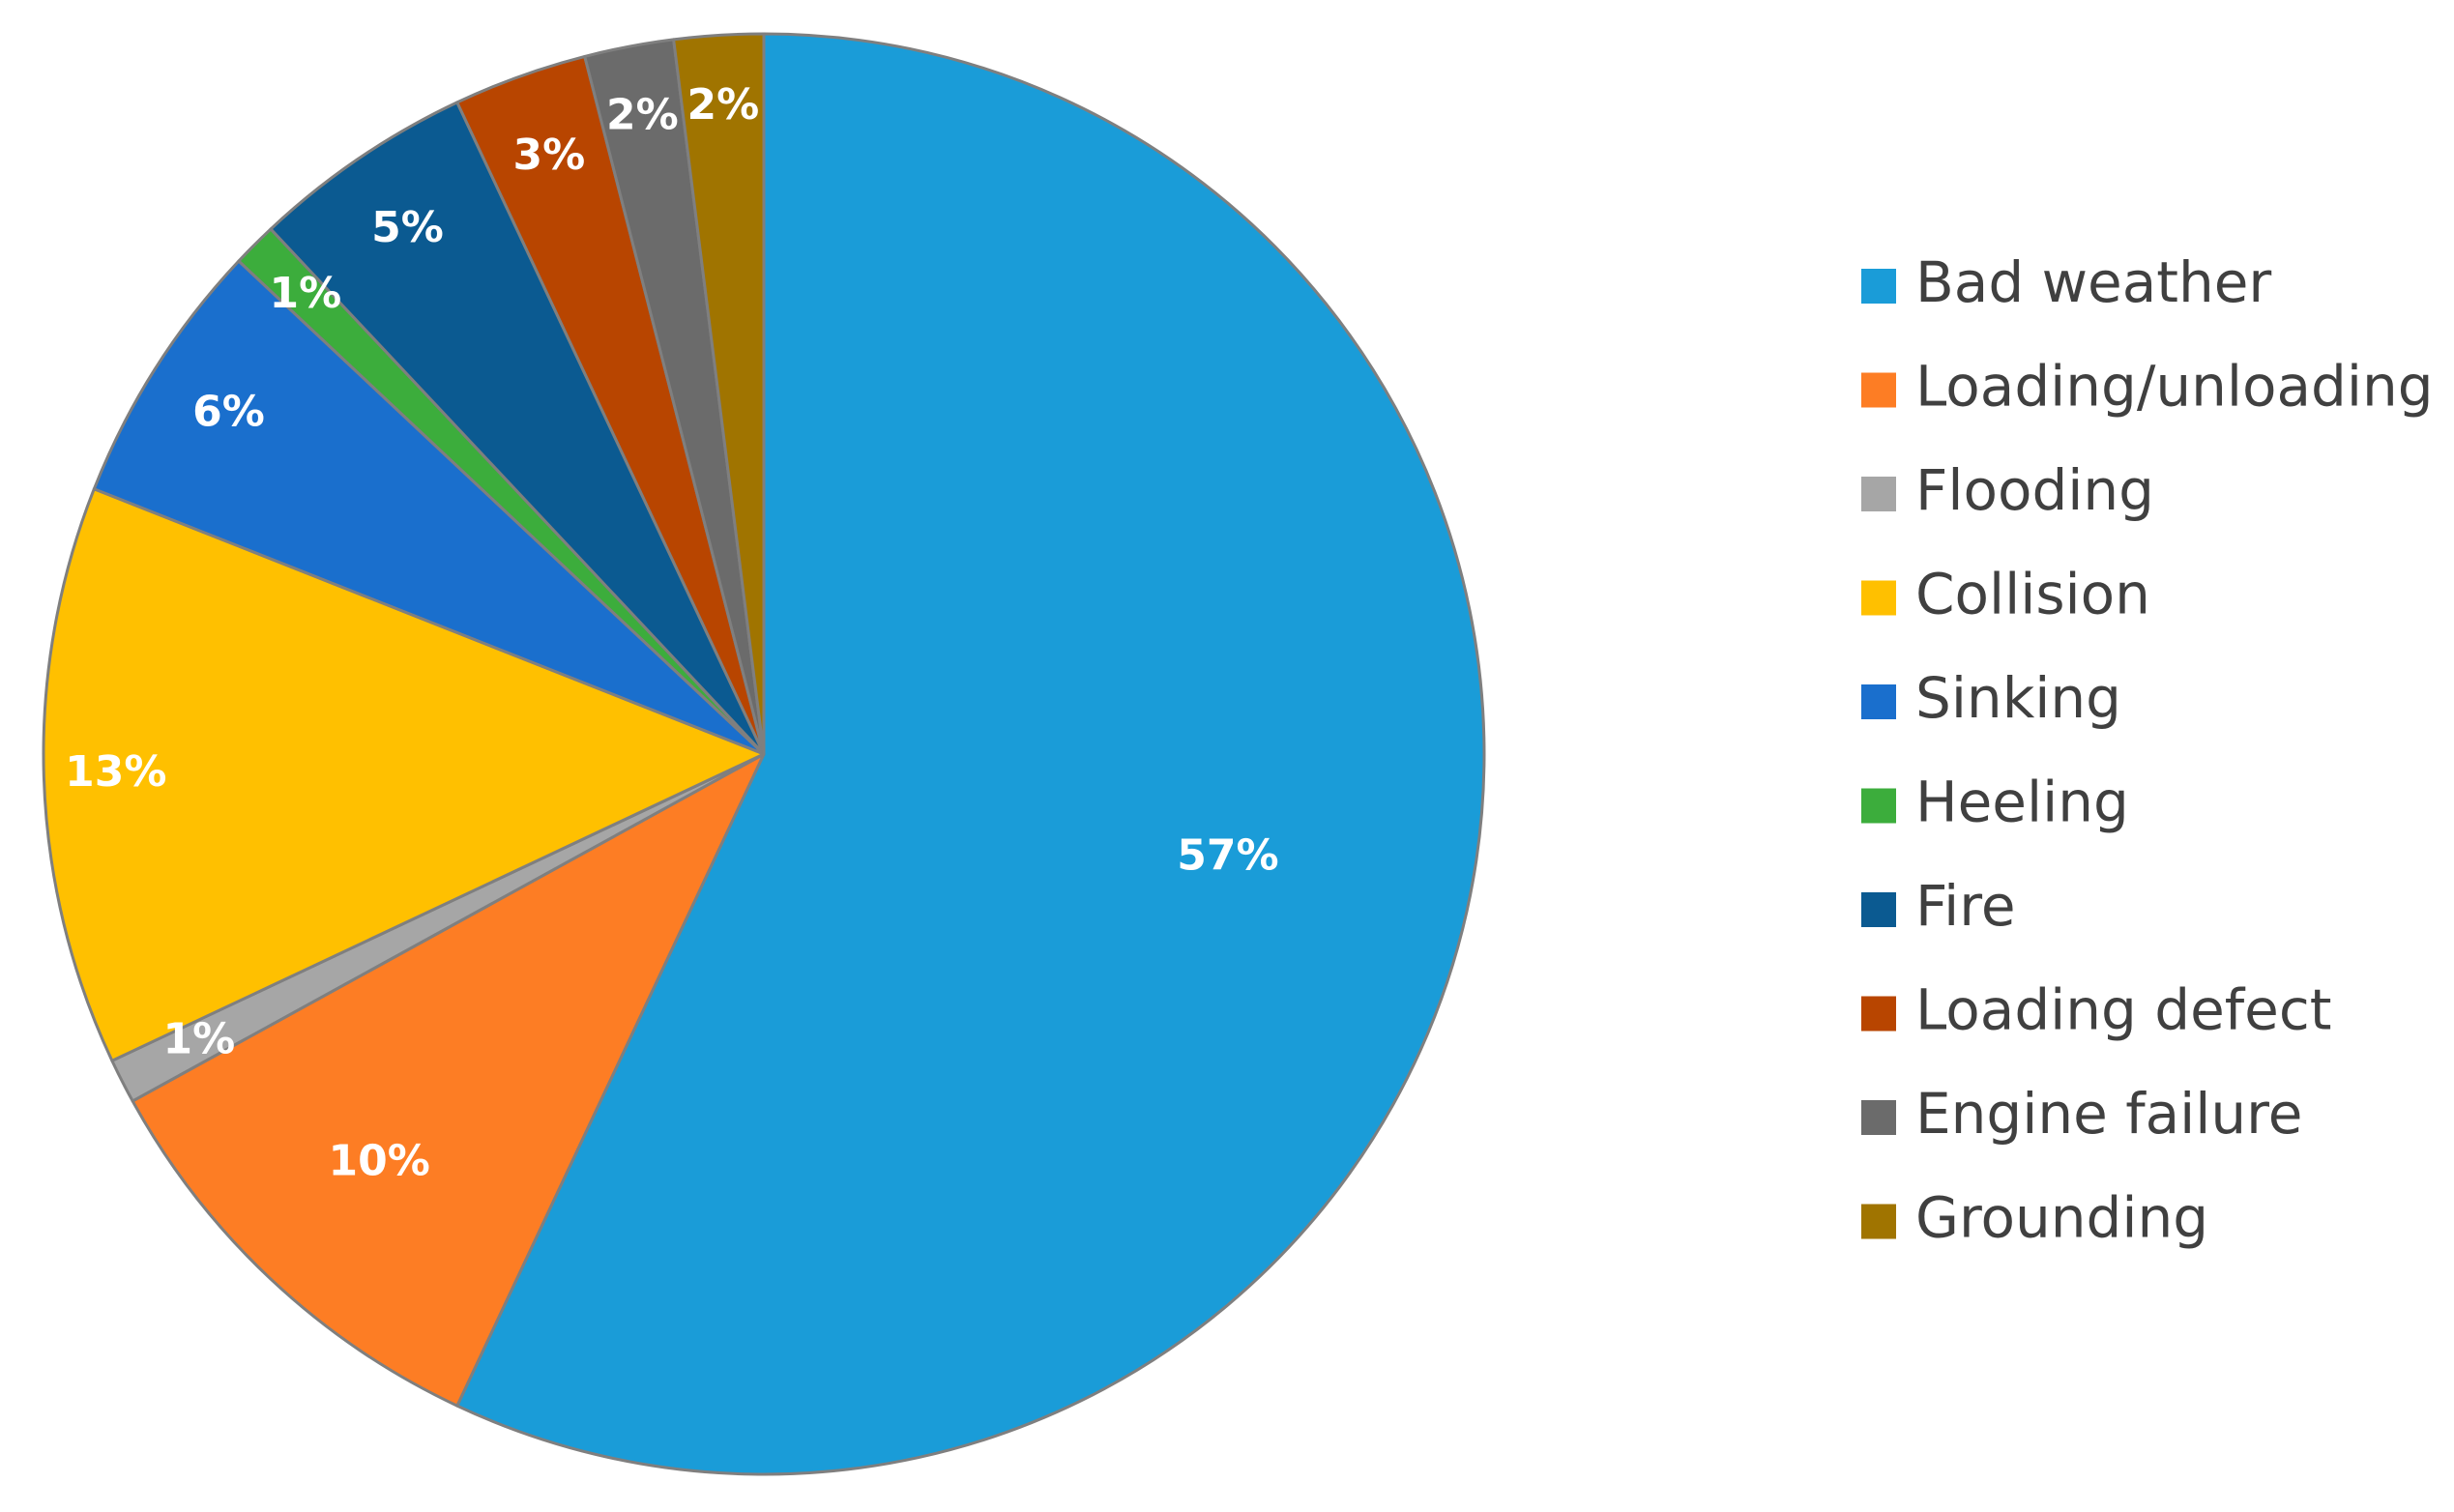 The image size is (2454, 1512). Describe the element at coordinates (642, 114) in the screenshot. I see `pie-data-label-8: 2%` at that location.